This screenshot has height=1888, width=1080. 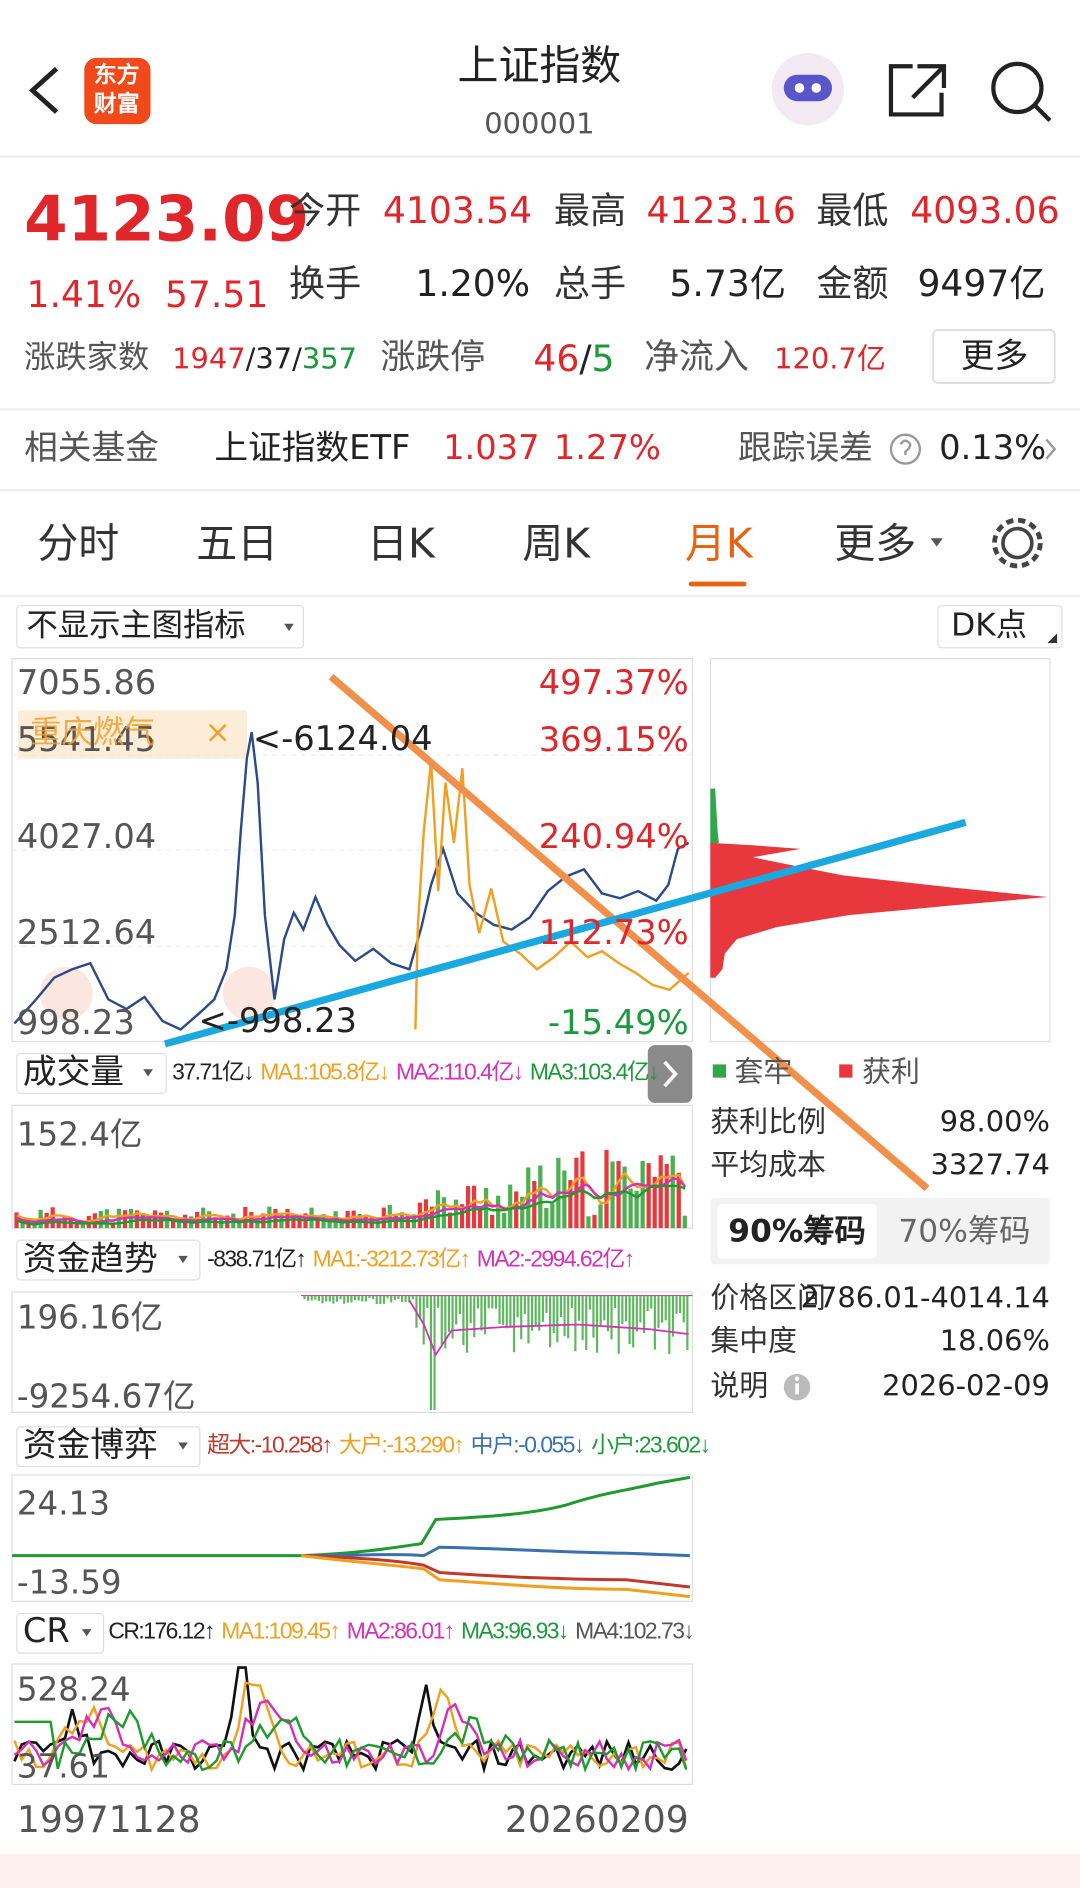 I want to click on value-text: 5, so click(x=603, y=358).